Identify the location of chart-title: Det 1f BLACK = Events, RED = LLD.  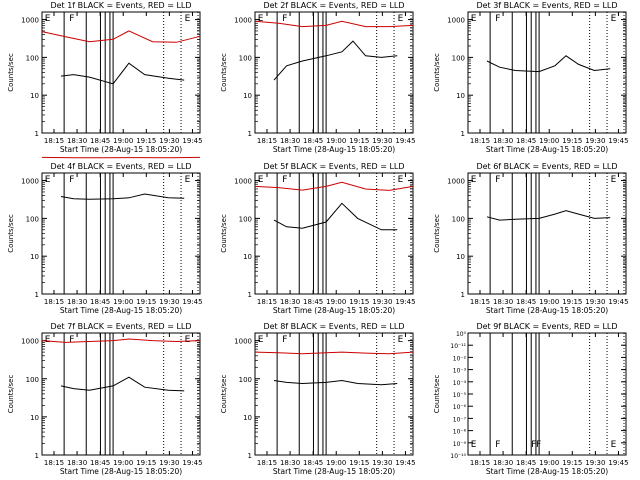
(120, 5).